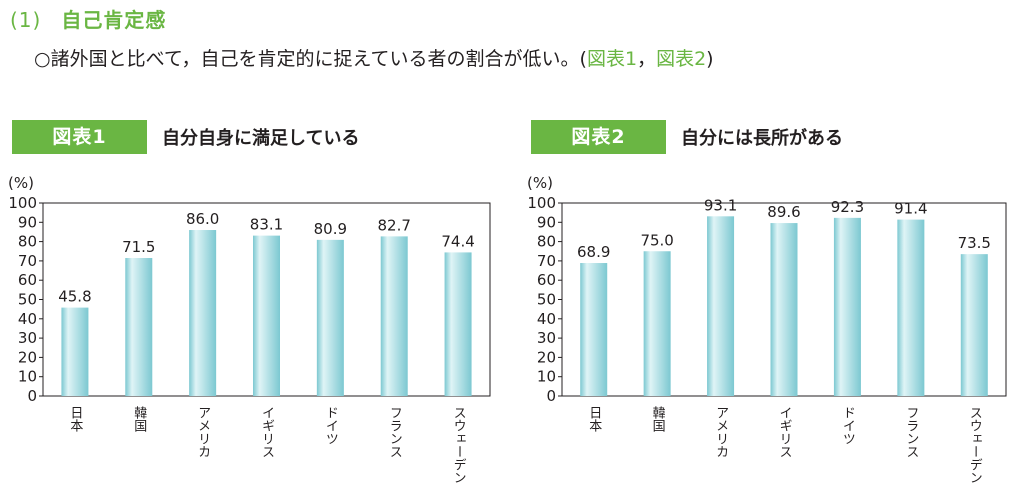 This screenshot has width=1027, height=485. What do you see at coordinates (720, 205) in the screenshot?
I see `bar-value-label: 93.1` at bounding box center [720, 205].